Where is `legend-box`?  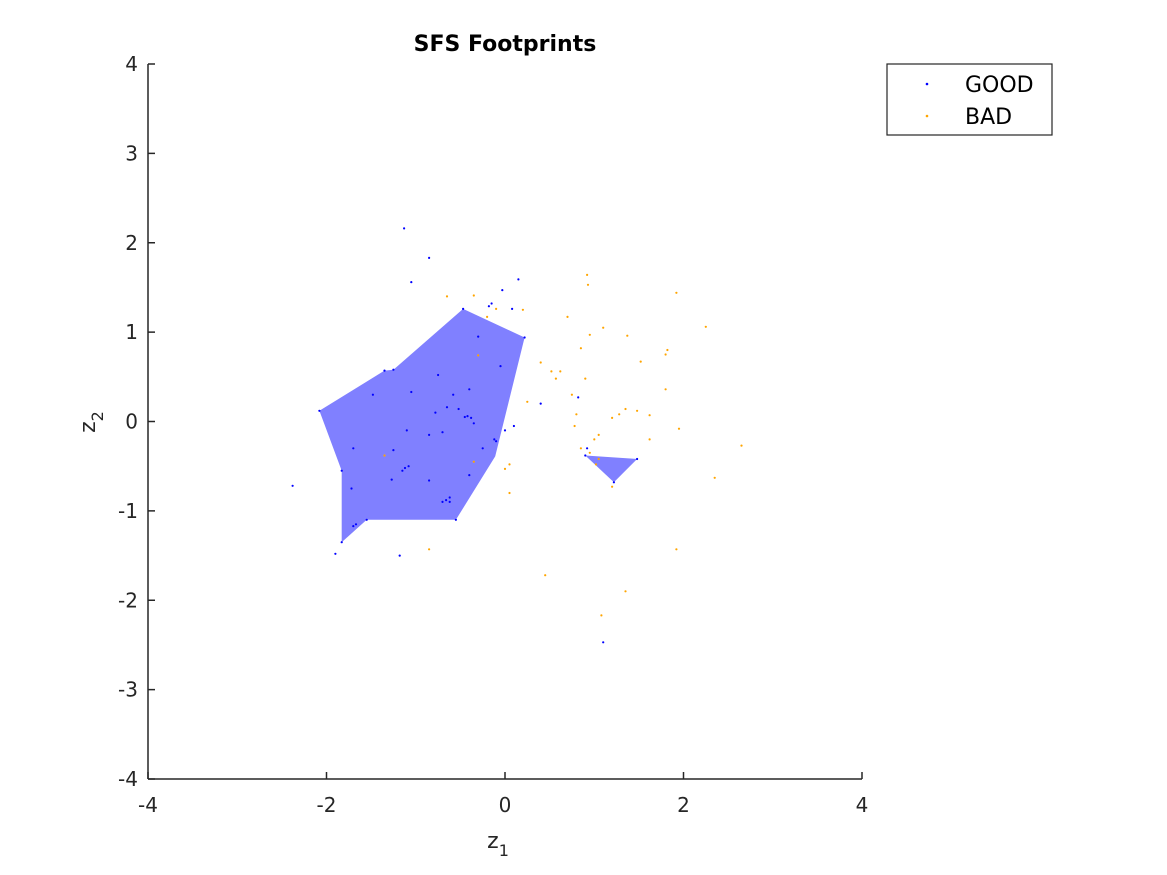
legend-box is located at coordinates (969, 99).